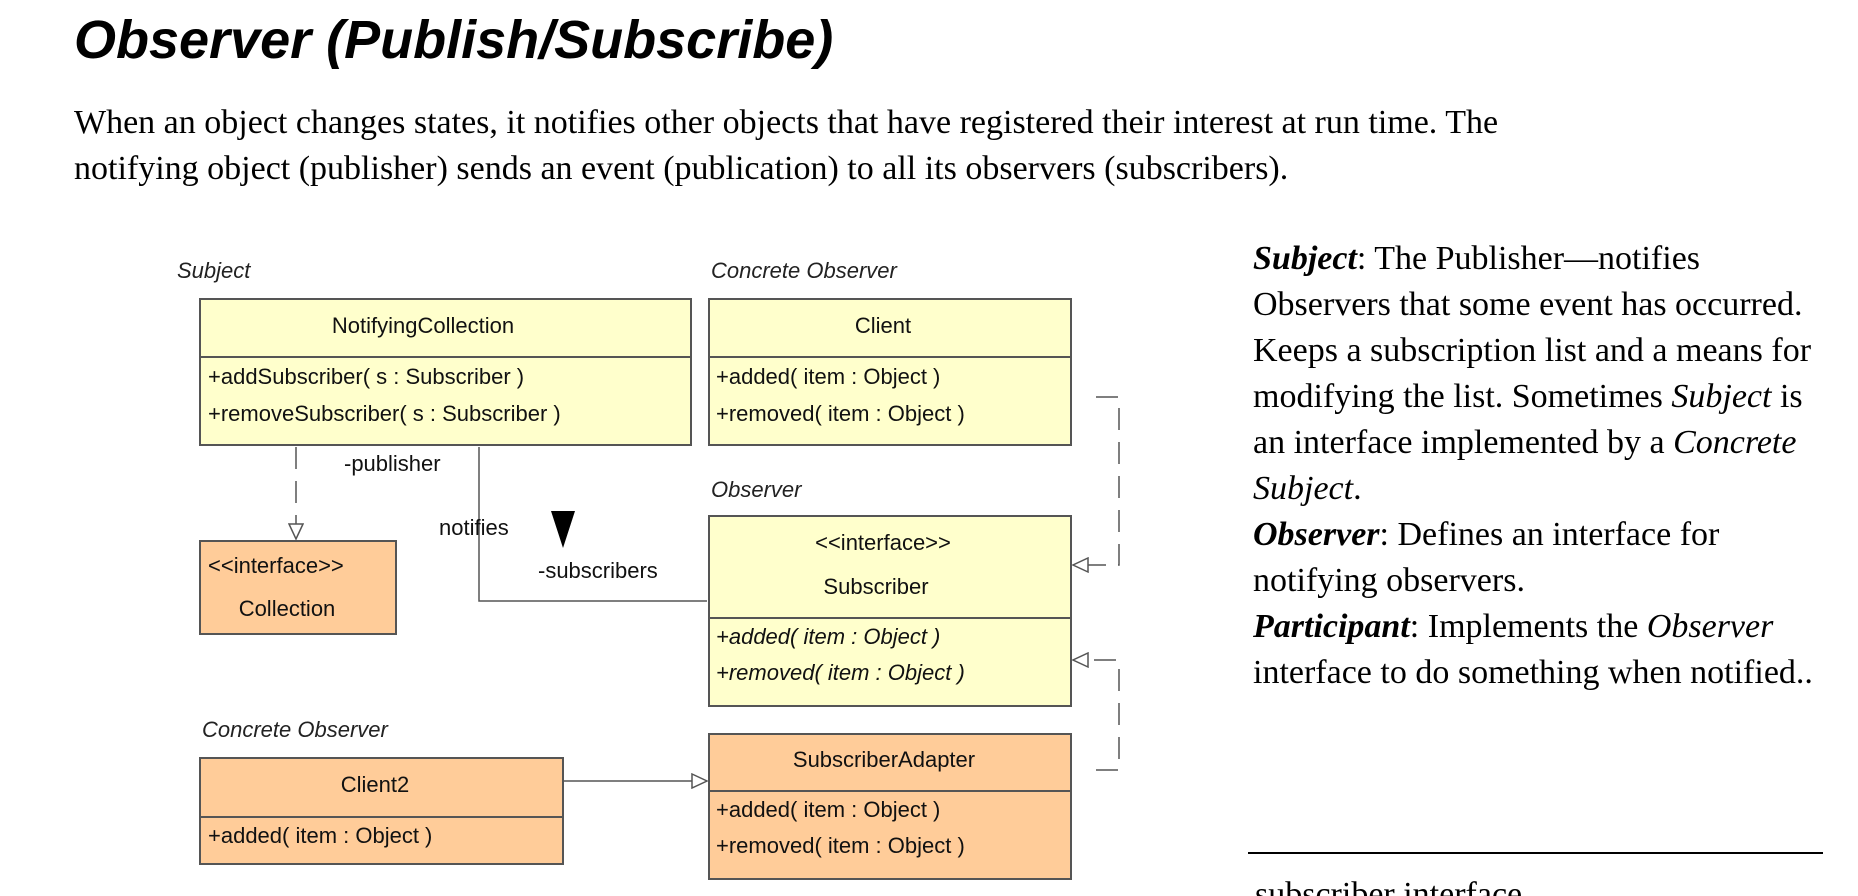 Image resolution: width=1858 pixels, height=896 pixels. Describe the element at coordinates (1096, 480) in the screenshot. I see `realization-client-connector` at that location.